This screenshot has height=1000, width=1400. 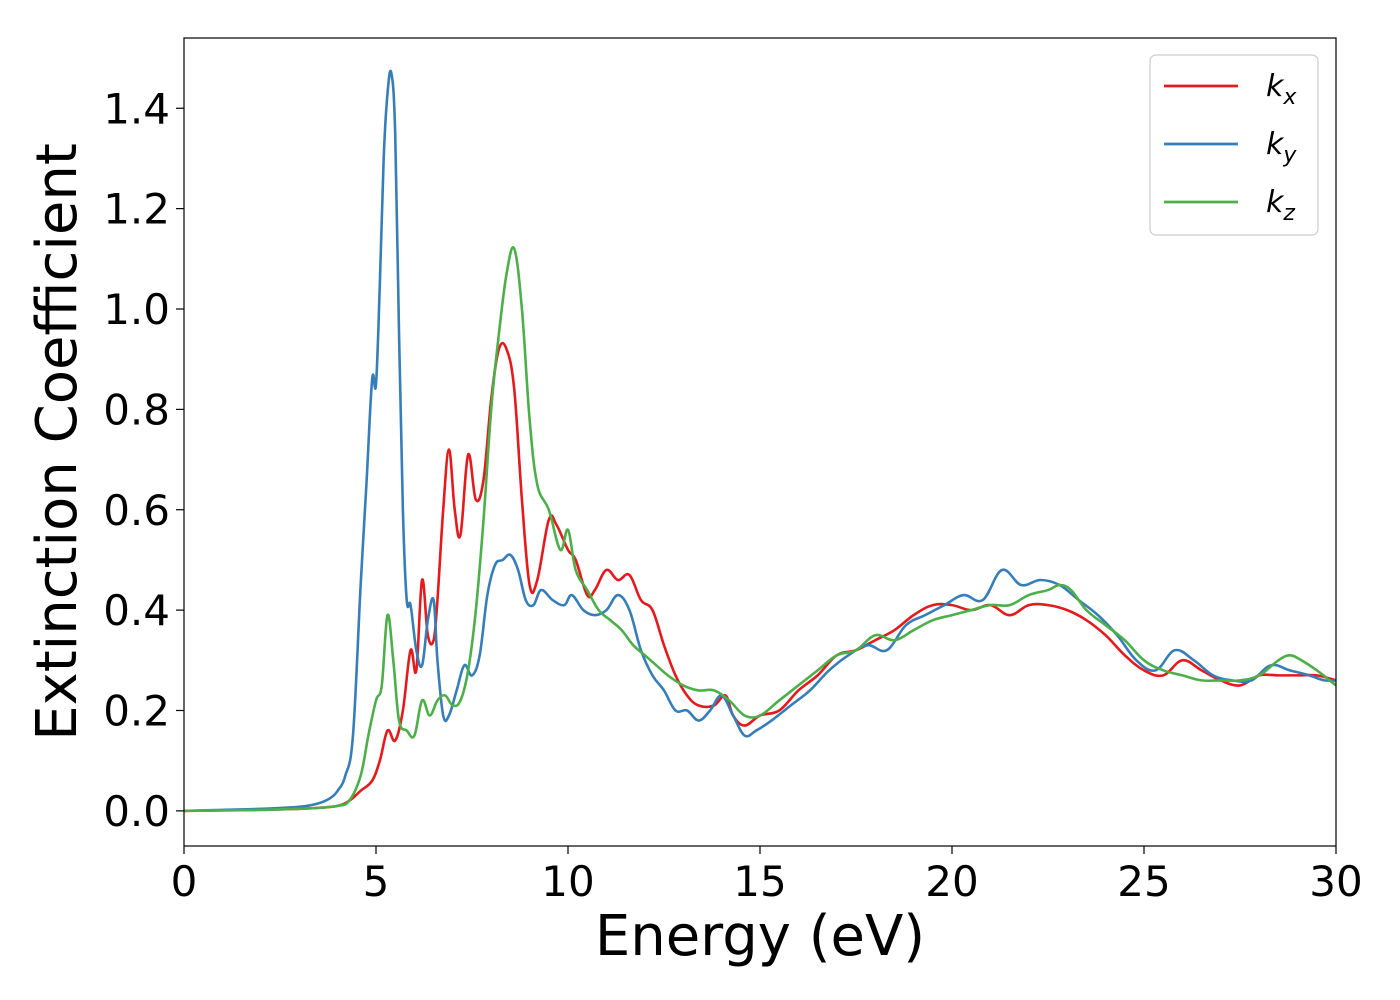 What do you see at coordinates (1281, 147) in the screenshot?
I see `legend-label-ky: ky` at bounding box center [1281, 147].